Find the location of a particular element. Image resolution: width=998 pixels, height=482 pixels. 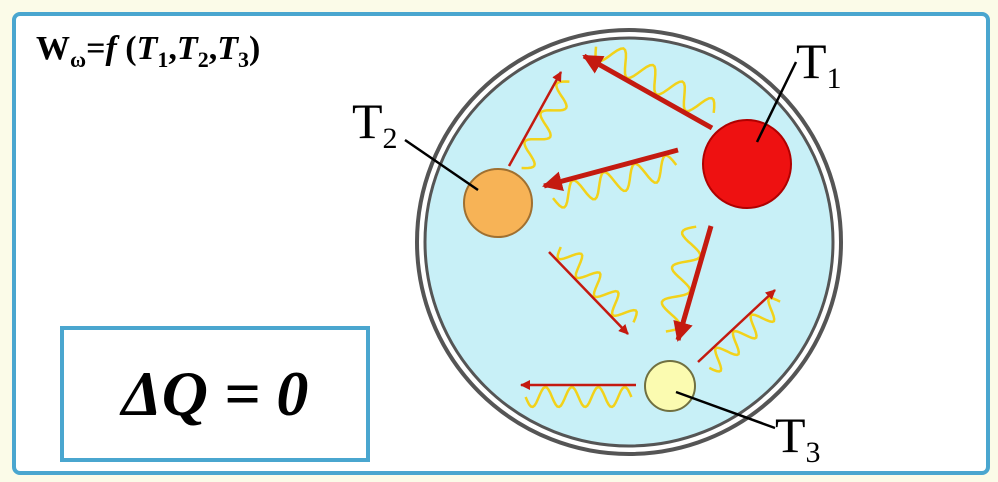

formula-t3-subscript: 3 is located at coordinates (243, 59).